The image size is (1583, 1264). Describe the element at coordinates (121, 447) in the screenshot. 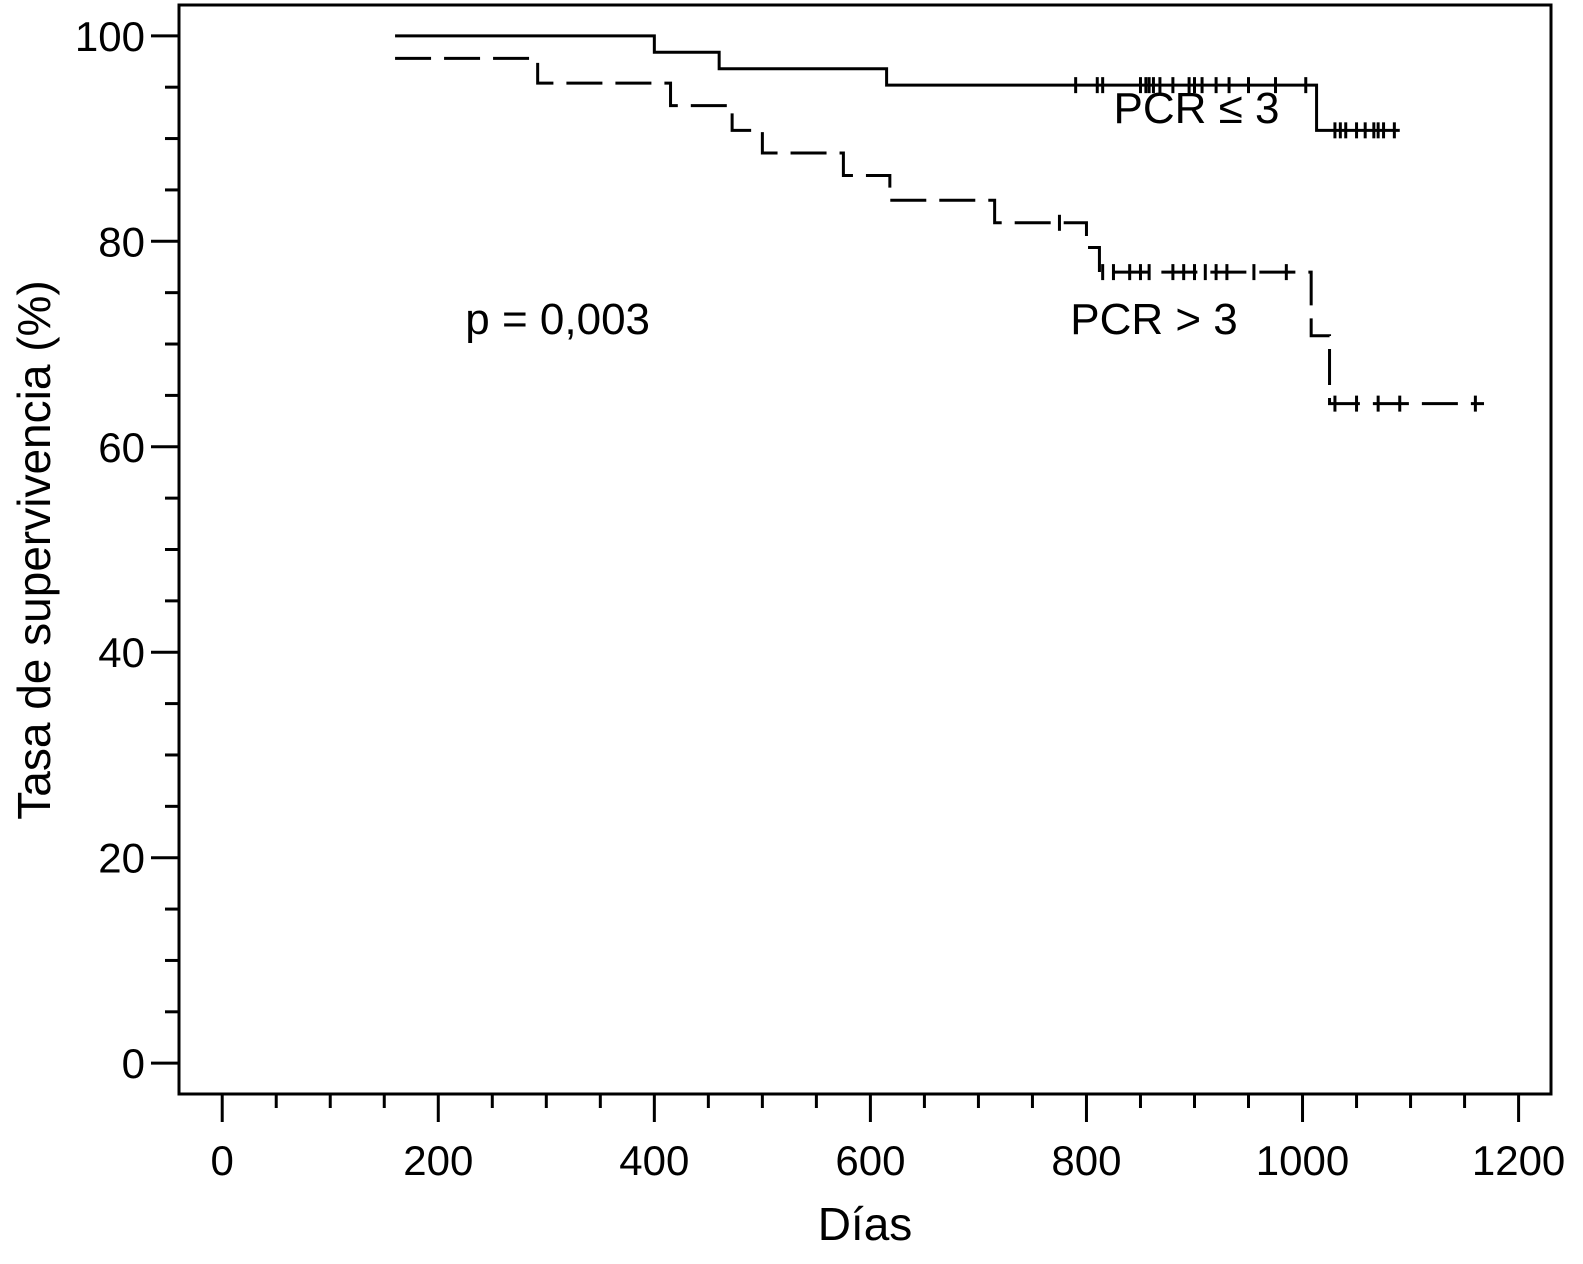

I see `y-tick-label: 60` at that location.